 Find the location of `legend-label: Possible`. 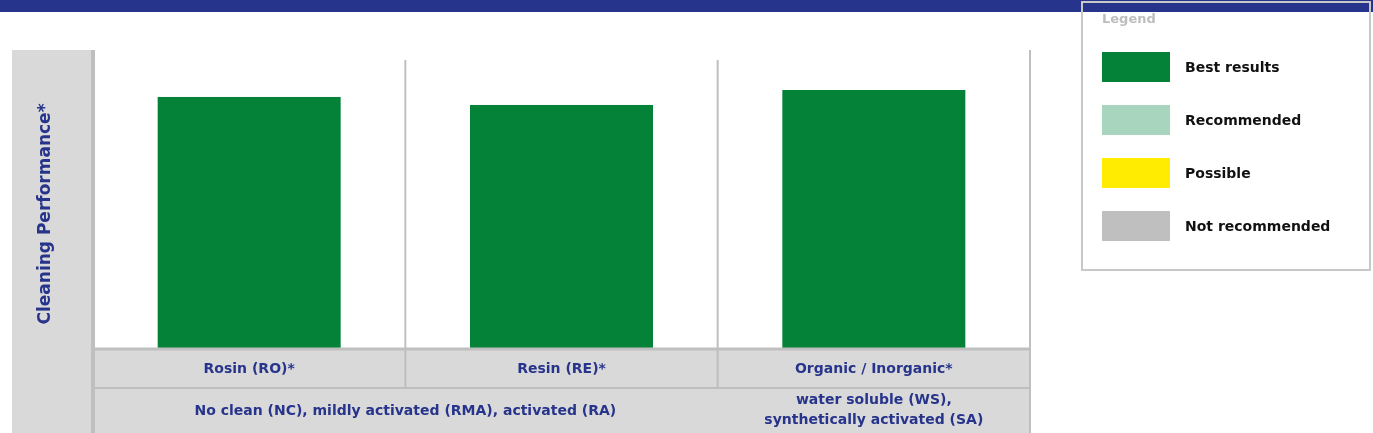

legend-label: Possible is located at coordinates (1218, 173).